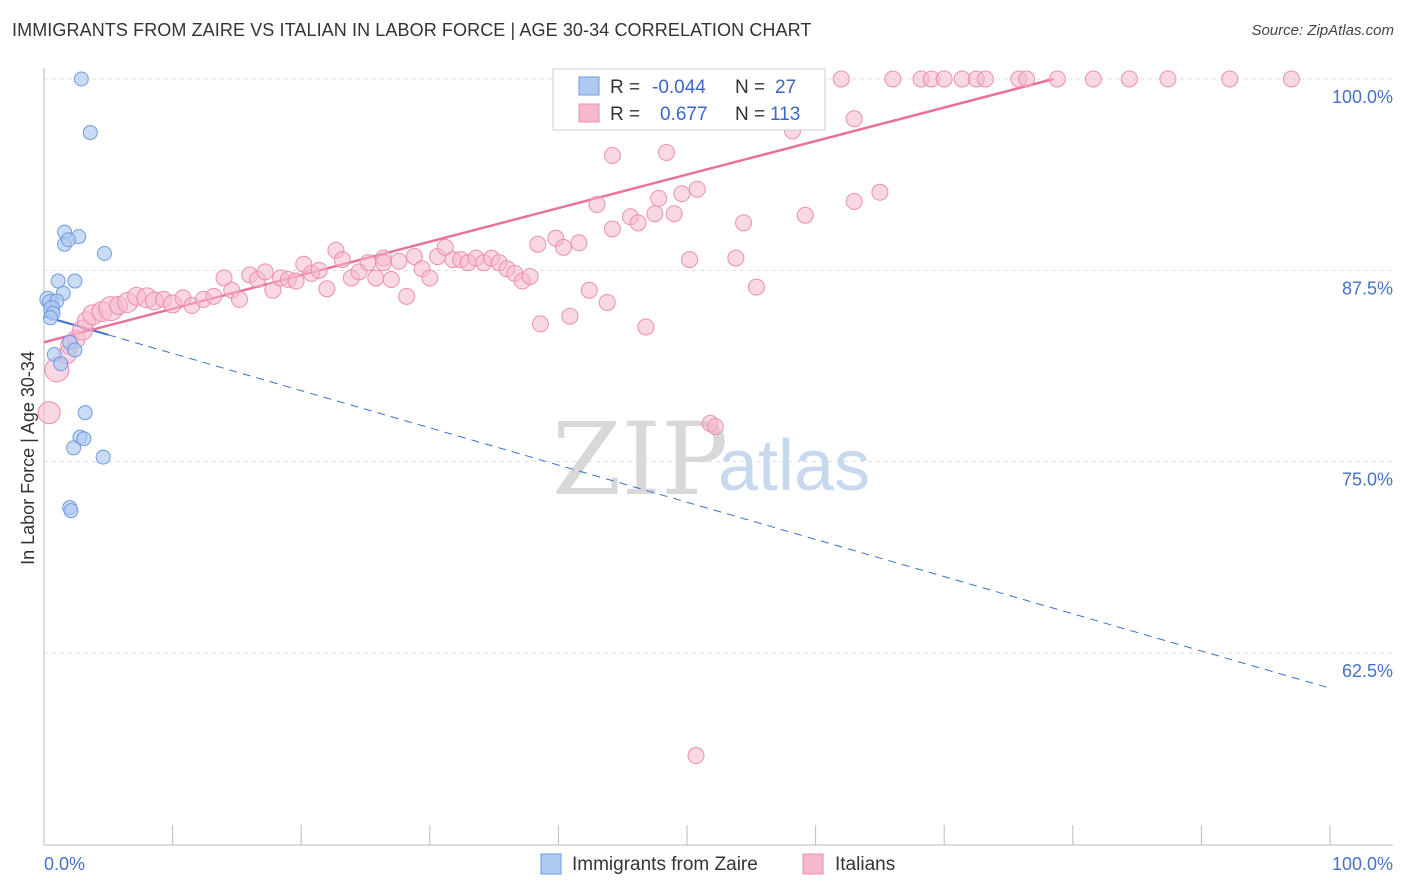 Image resolution: width=1406 pixels, height=892 pixels. I want to click on legend-r-value-italians: 0.677, so click(684, 114).